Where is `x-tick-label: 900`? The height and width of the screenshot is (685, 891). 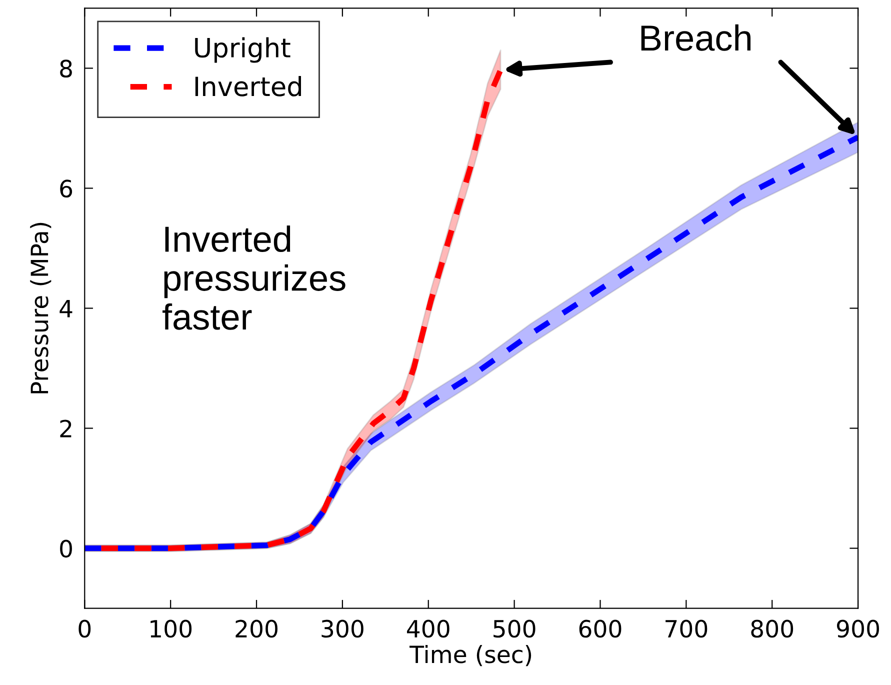
x-tick-label: 900 is located at coordinates (857, 629).